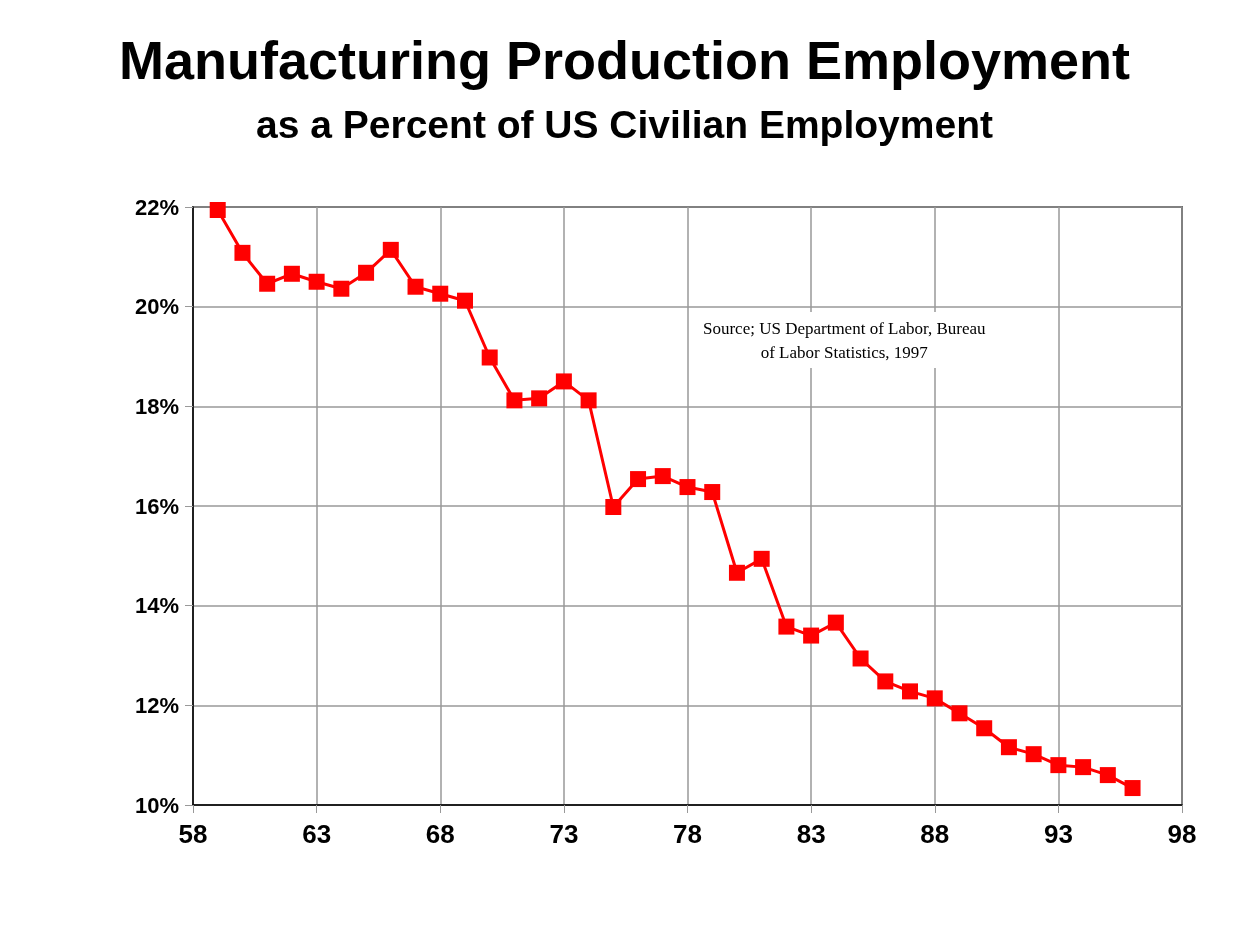  What do you see at coordinates (1182, 834) in the screenshot?
I see `x-tick-label: 98` at bounding box center [1182, 834].